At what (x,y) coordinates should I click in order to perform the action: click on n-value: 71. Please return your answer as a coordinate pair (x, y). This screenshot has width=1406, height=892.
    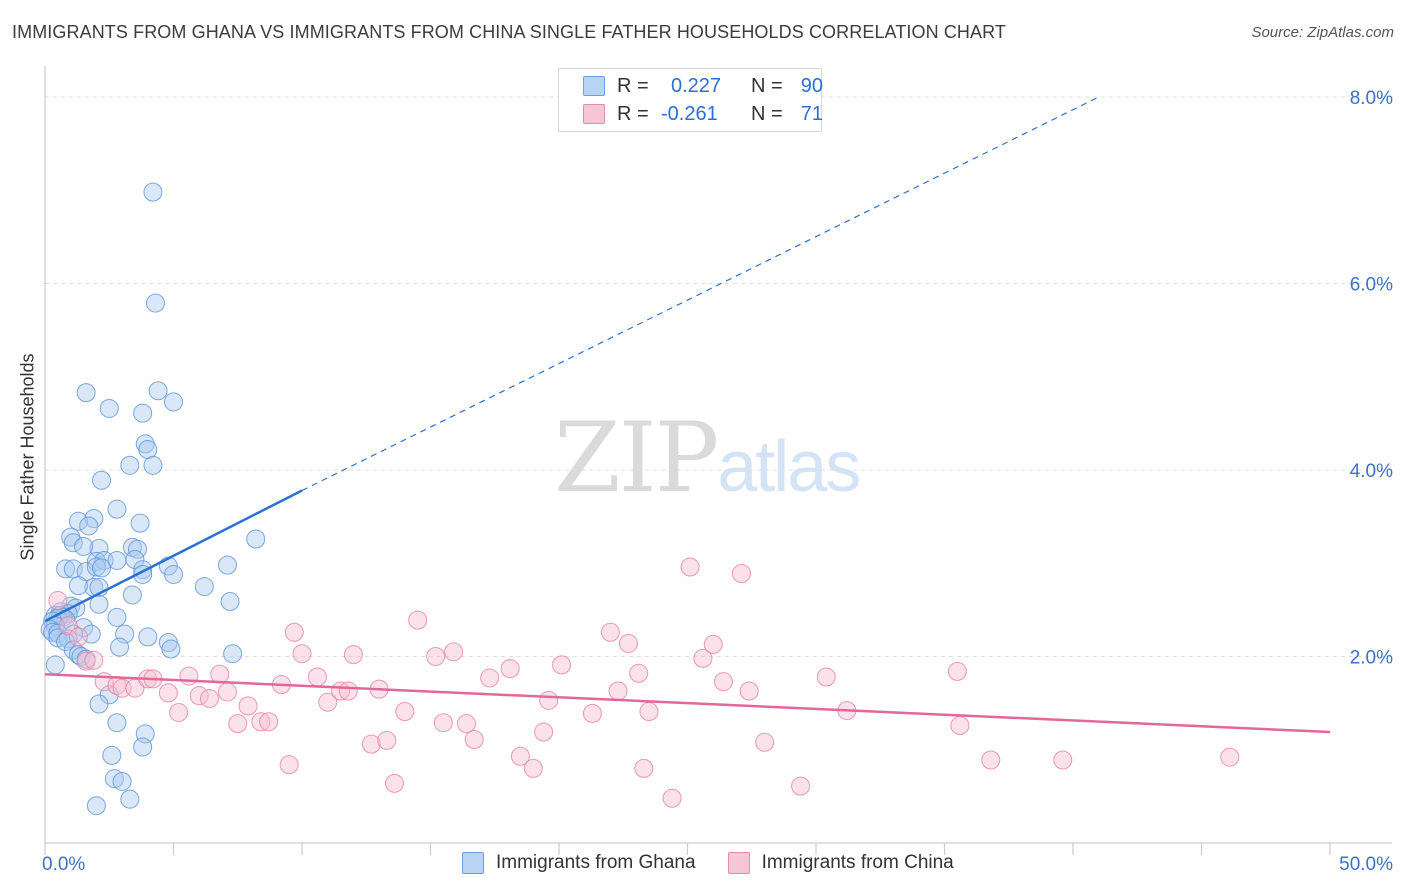
    Looking at the image, I should click on (811, 113).